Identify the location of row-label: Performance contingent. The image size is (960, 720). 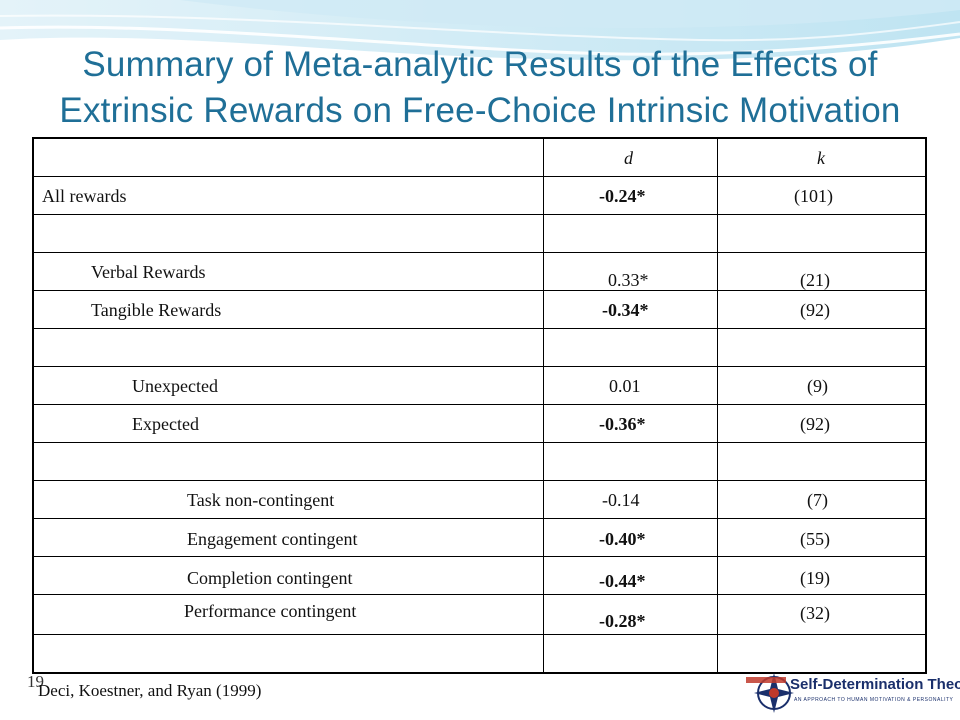
(270, 611).